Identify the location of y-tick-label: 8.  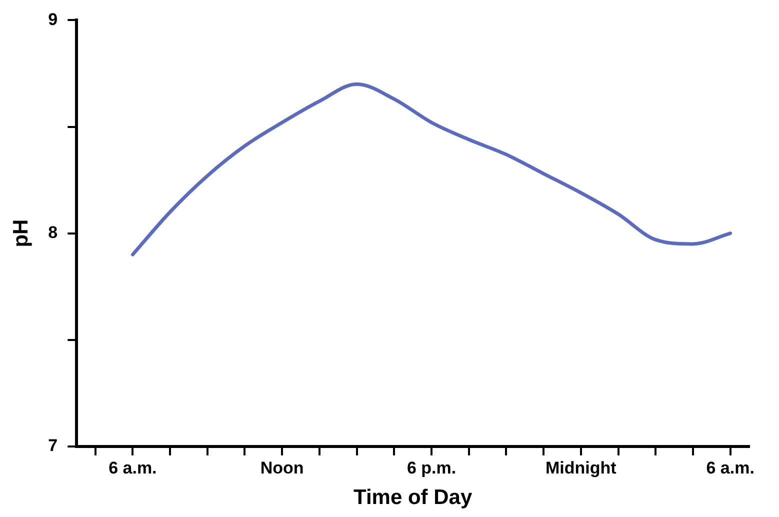
(53, 232).